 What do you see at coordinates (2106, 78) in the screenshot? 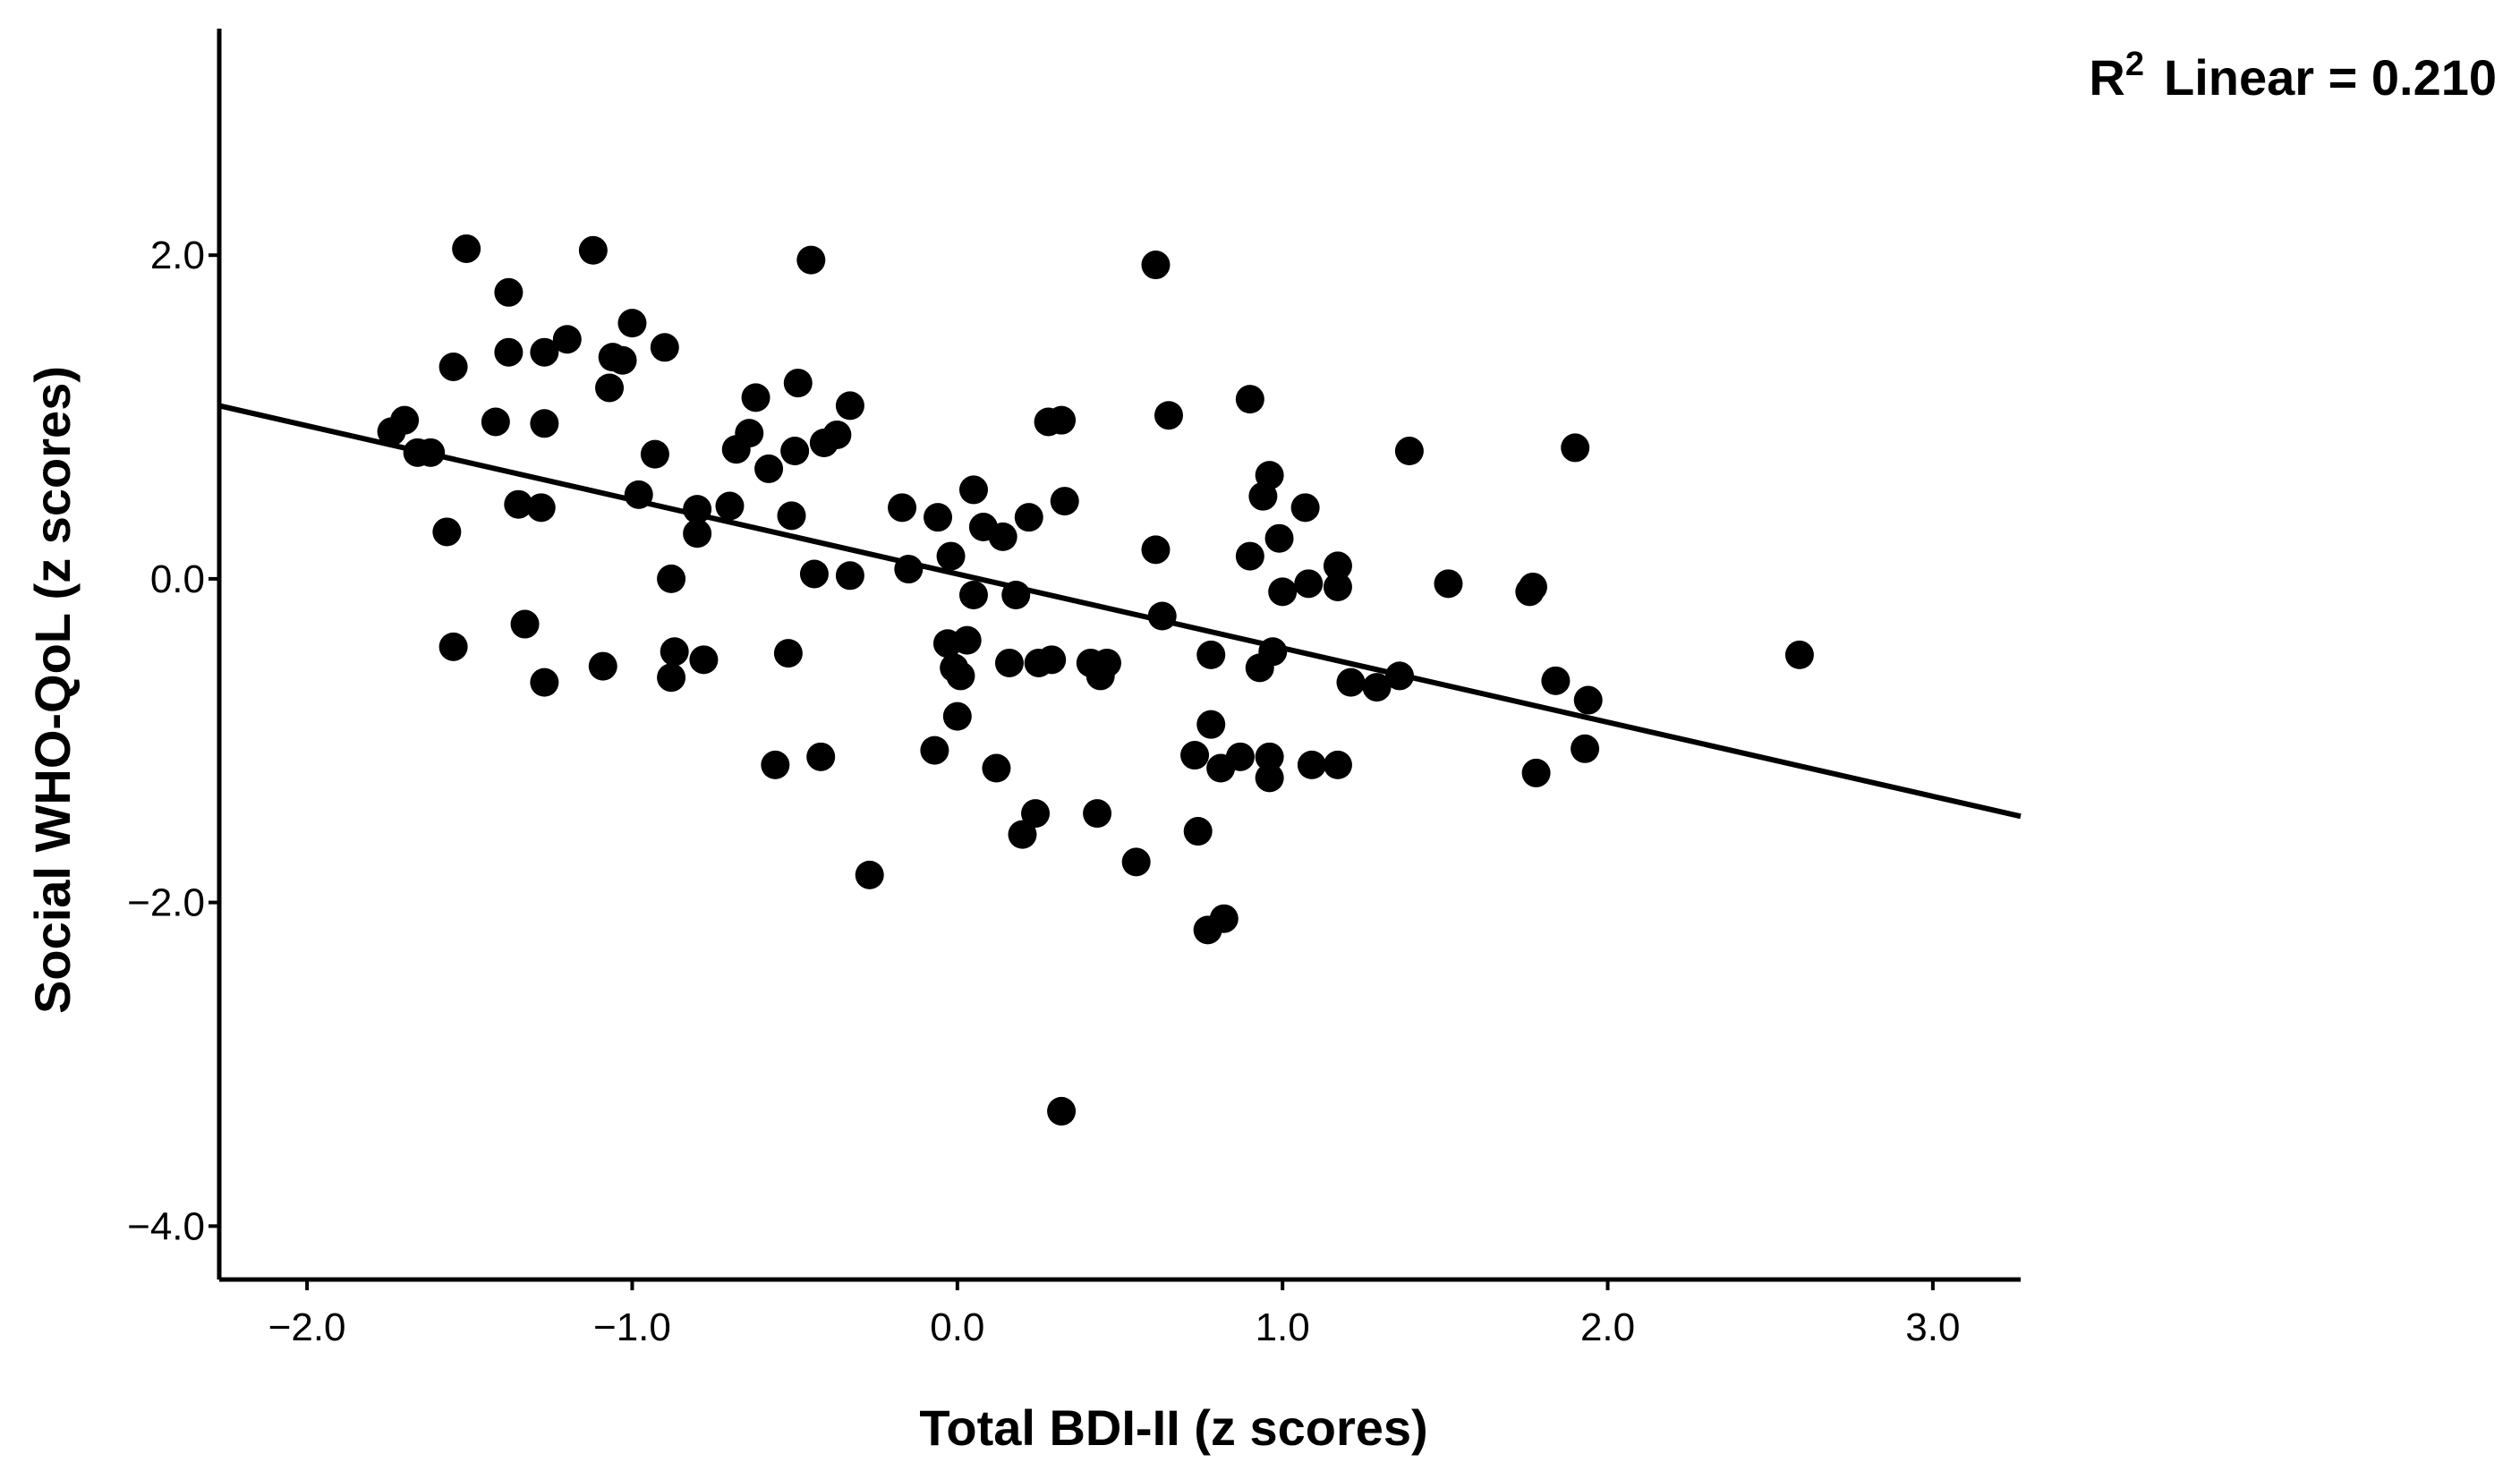
I see `r2-prefix: R` at bounding box center [2106, 78].